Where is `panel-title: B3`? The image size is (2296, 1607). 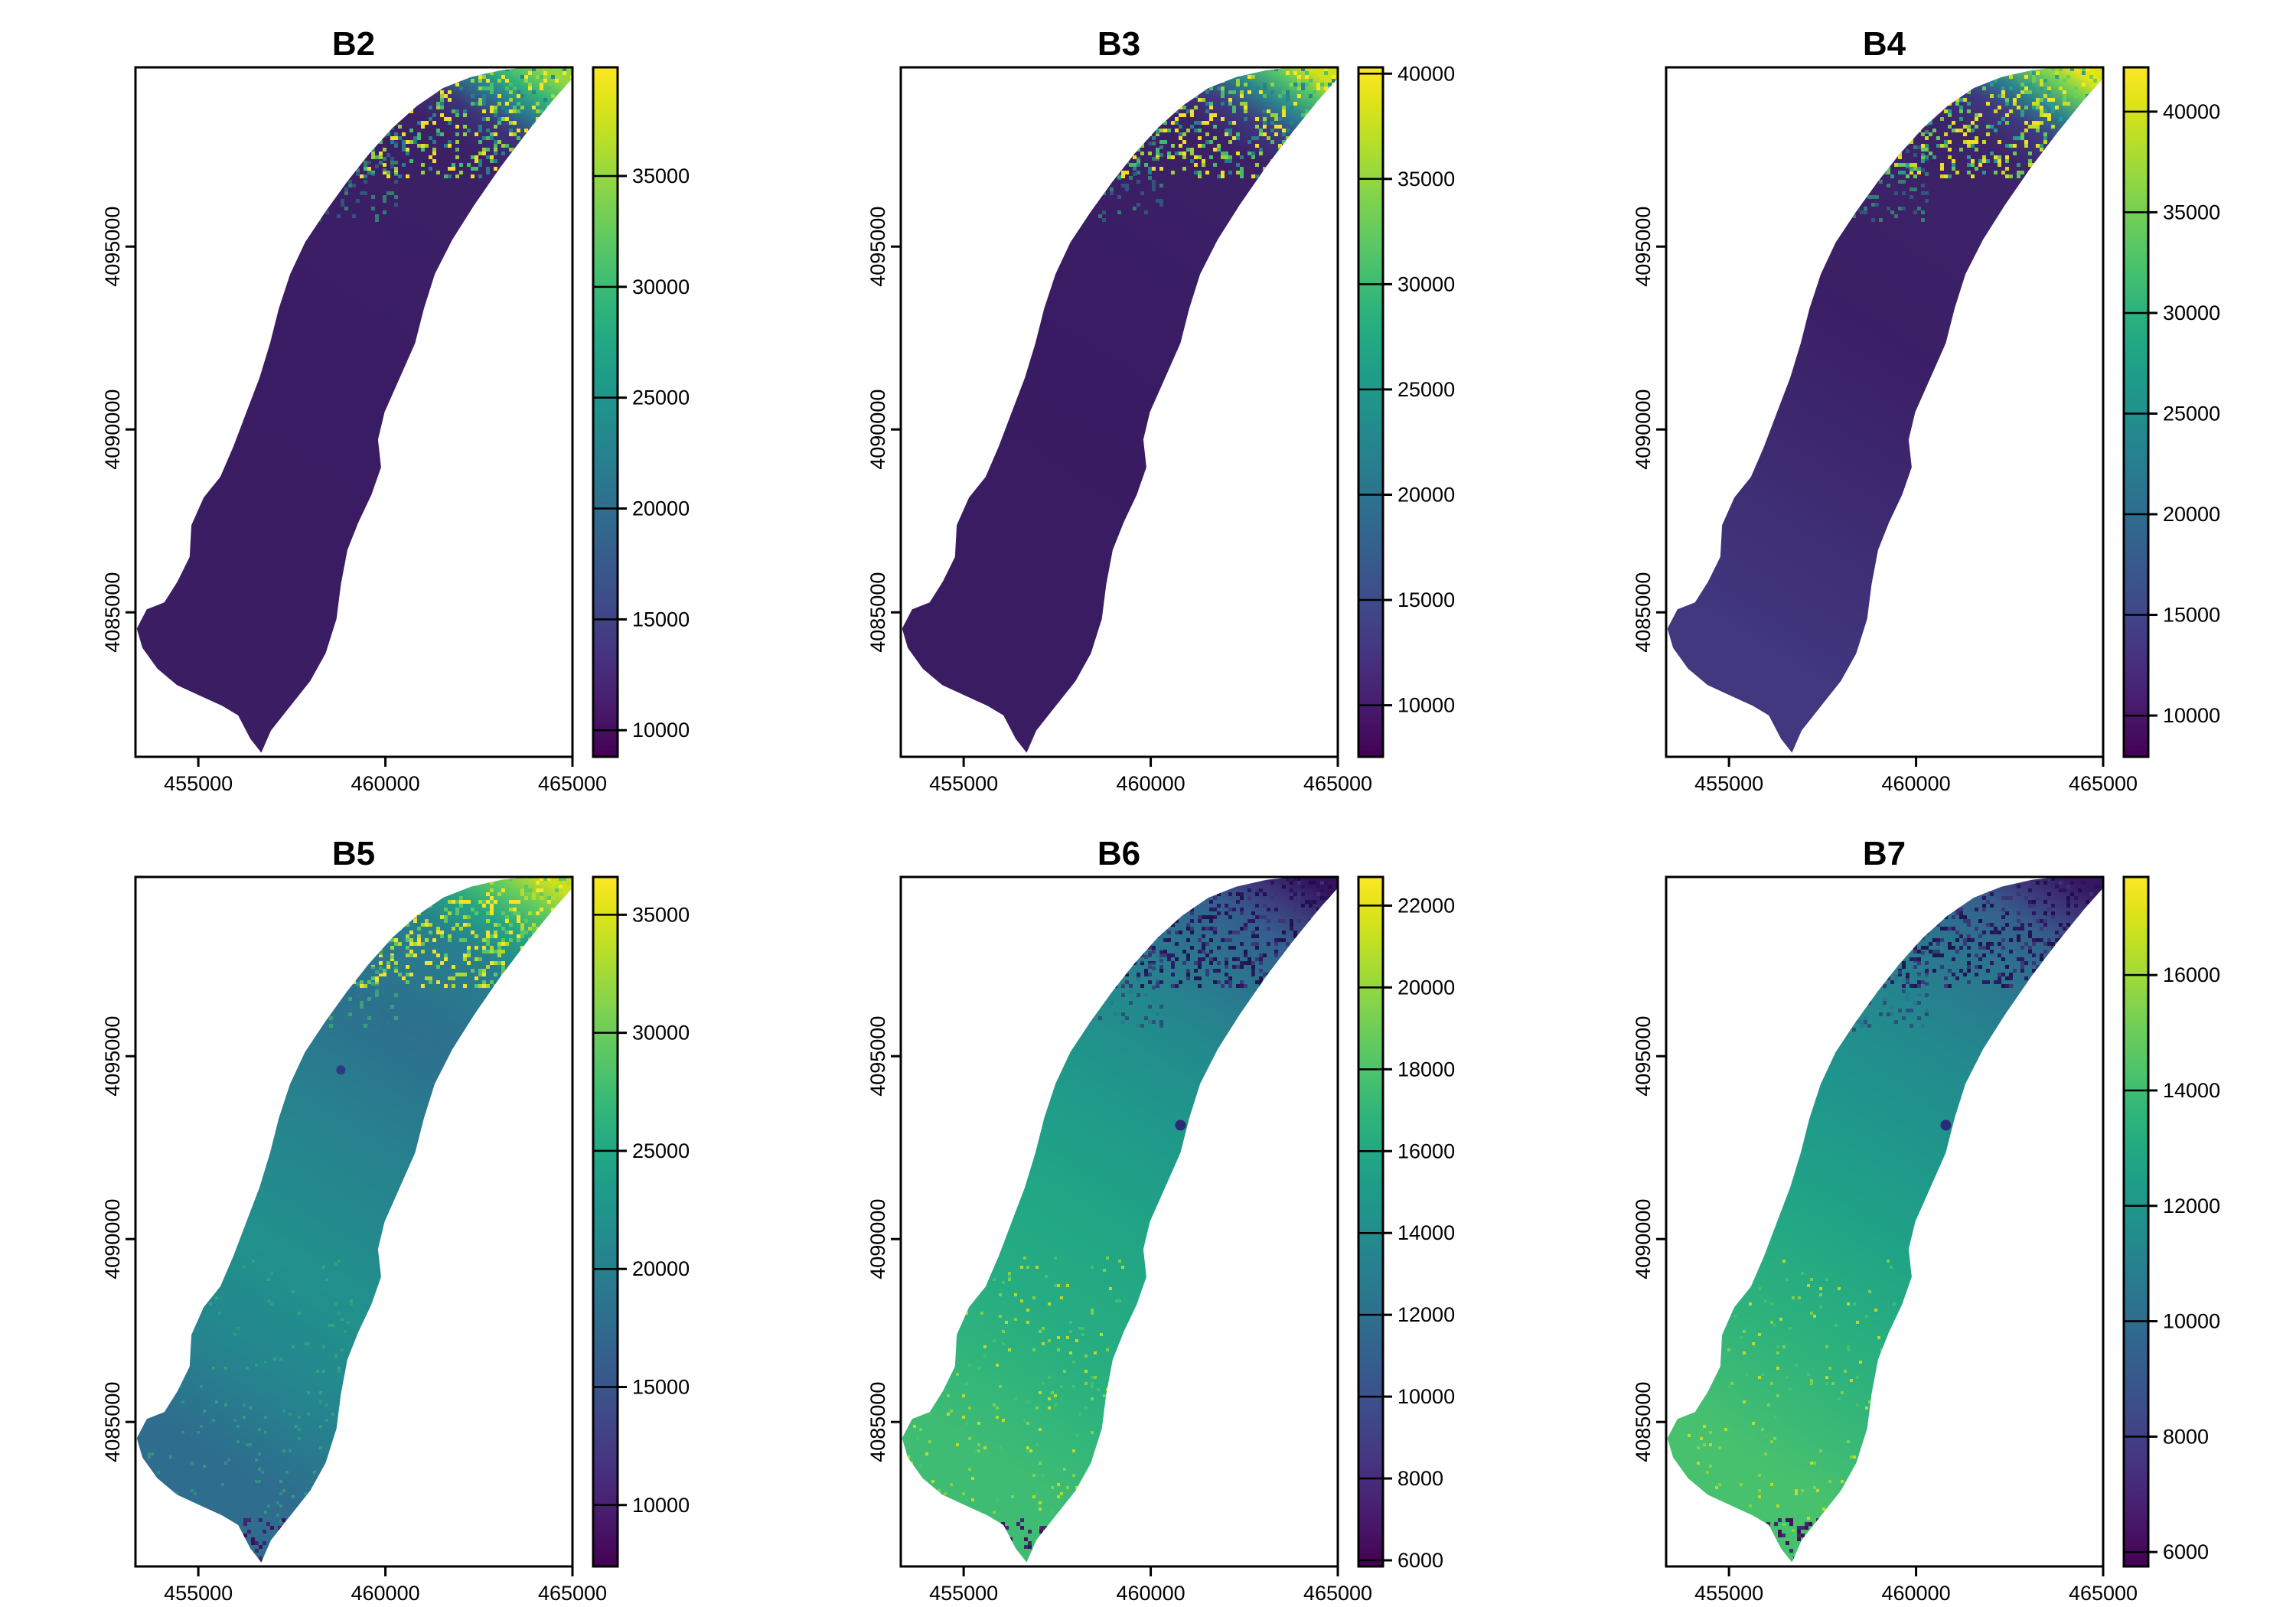 panel-title: B3 is located at coordinates (1118, 44).